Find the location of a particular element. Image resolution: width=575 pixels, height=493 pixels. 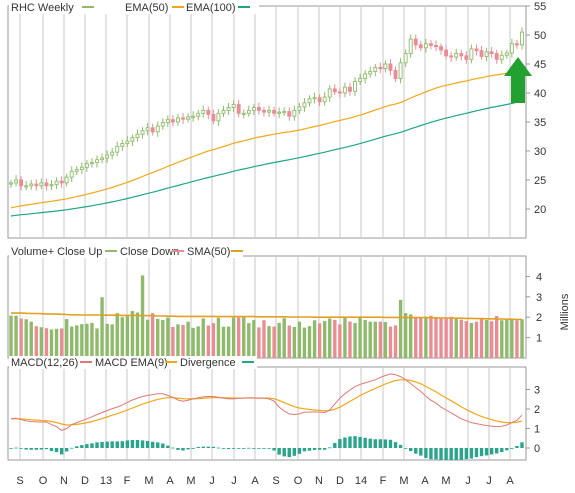

x-tick-label: F is located at coordinates (127, 481).